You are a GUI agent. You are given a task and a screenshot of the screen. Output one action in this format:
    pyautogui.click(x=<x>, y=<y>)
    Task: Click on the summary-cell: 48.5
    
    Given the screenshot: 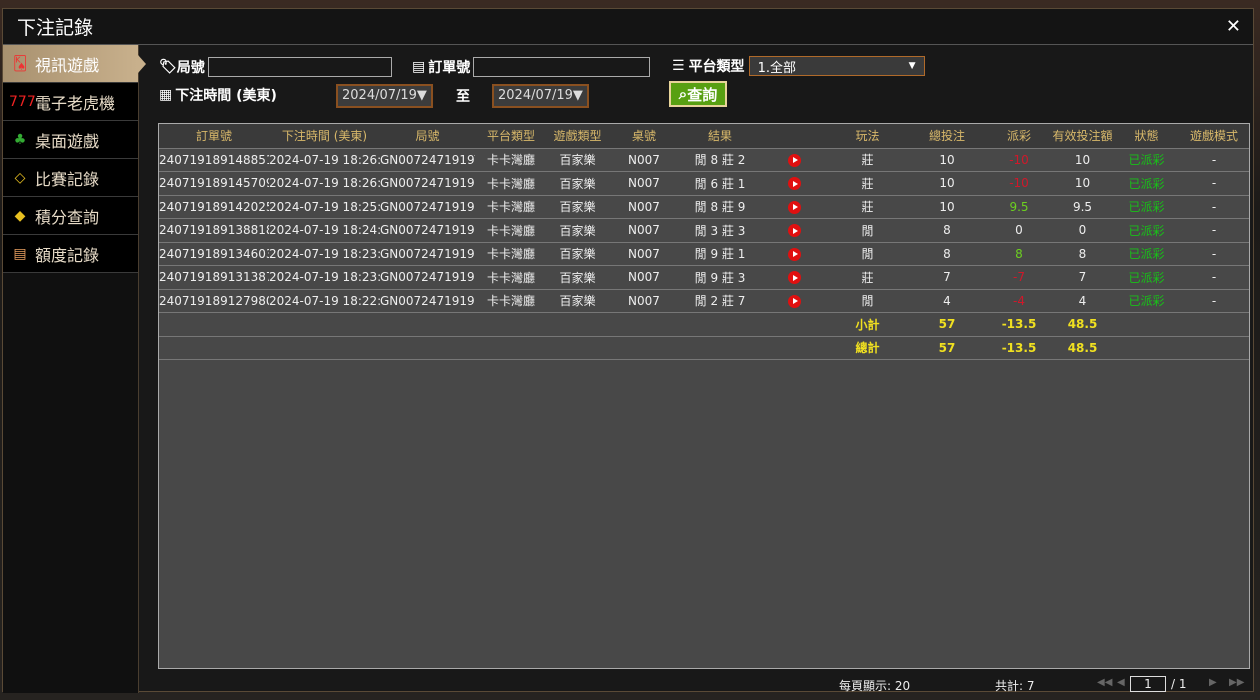 What is the action you would take?
    pyautogui.click(x=1082, y=324)
    